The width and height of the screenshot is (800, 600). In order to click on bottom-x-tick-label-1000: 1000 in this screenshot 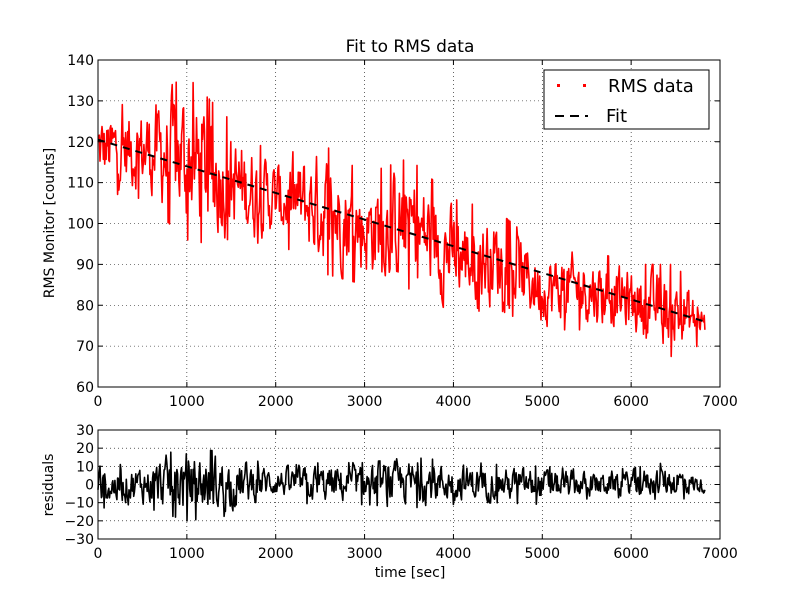, I will do `click(187, 554)`.